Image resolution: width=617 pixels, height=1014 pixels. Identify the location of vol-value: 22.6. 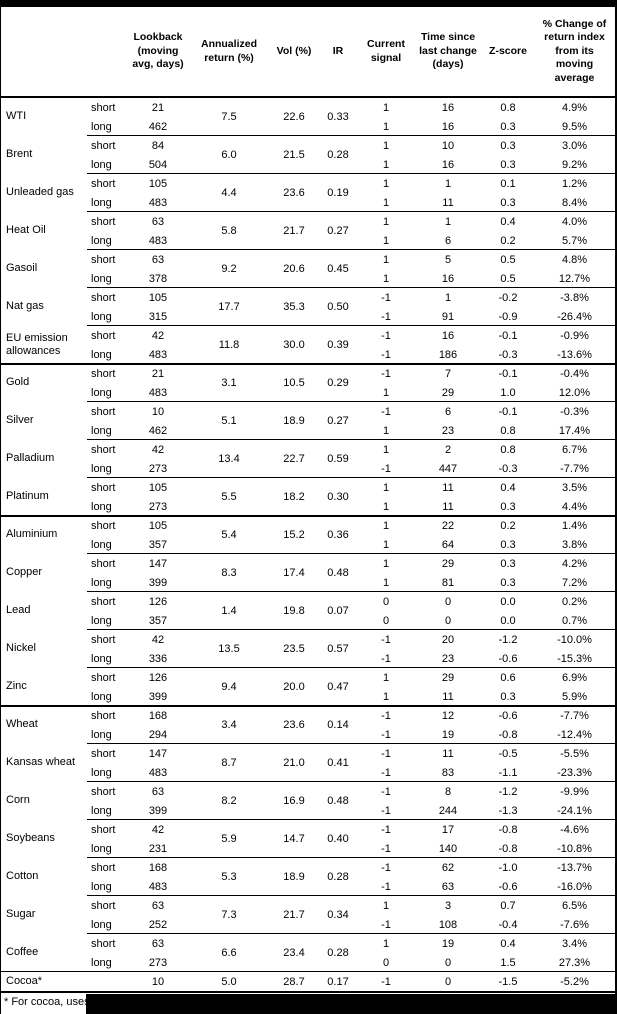
(294, 117).